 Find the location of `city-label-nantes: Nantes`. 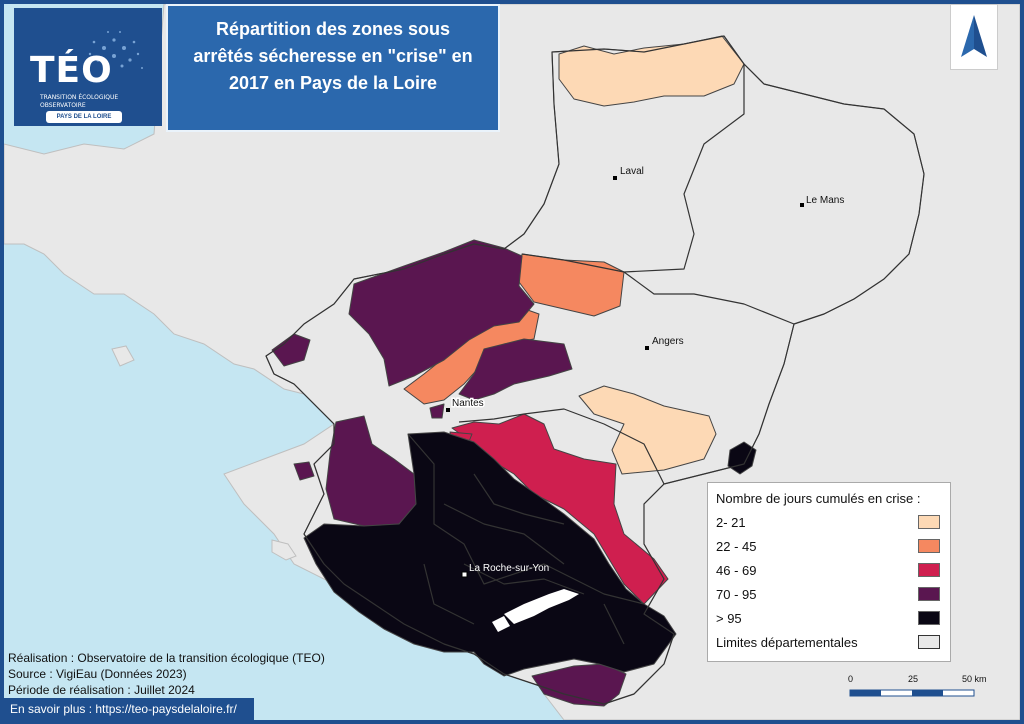

city-label-nantes: Nantes is located at coordinates (468, 403).